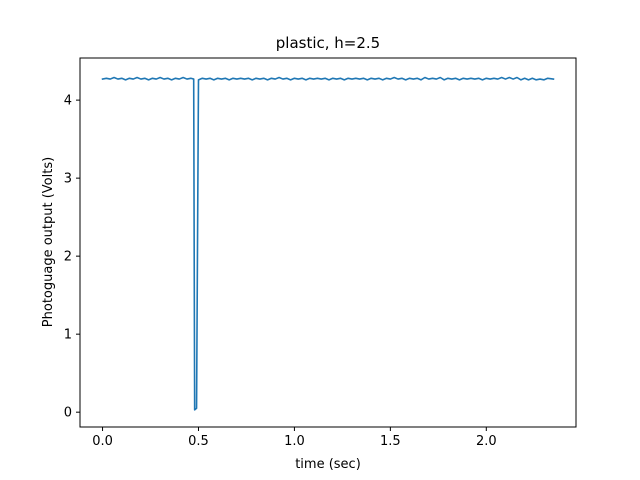 The height and width of the screenshot is (480, 640). Describe the element at coordinates (48, 242) in the screenshot. I see `y-axis-label: Photoguage output (Volts)` at that location.